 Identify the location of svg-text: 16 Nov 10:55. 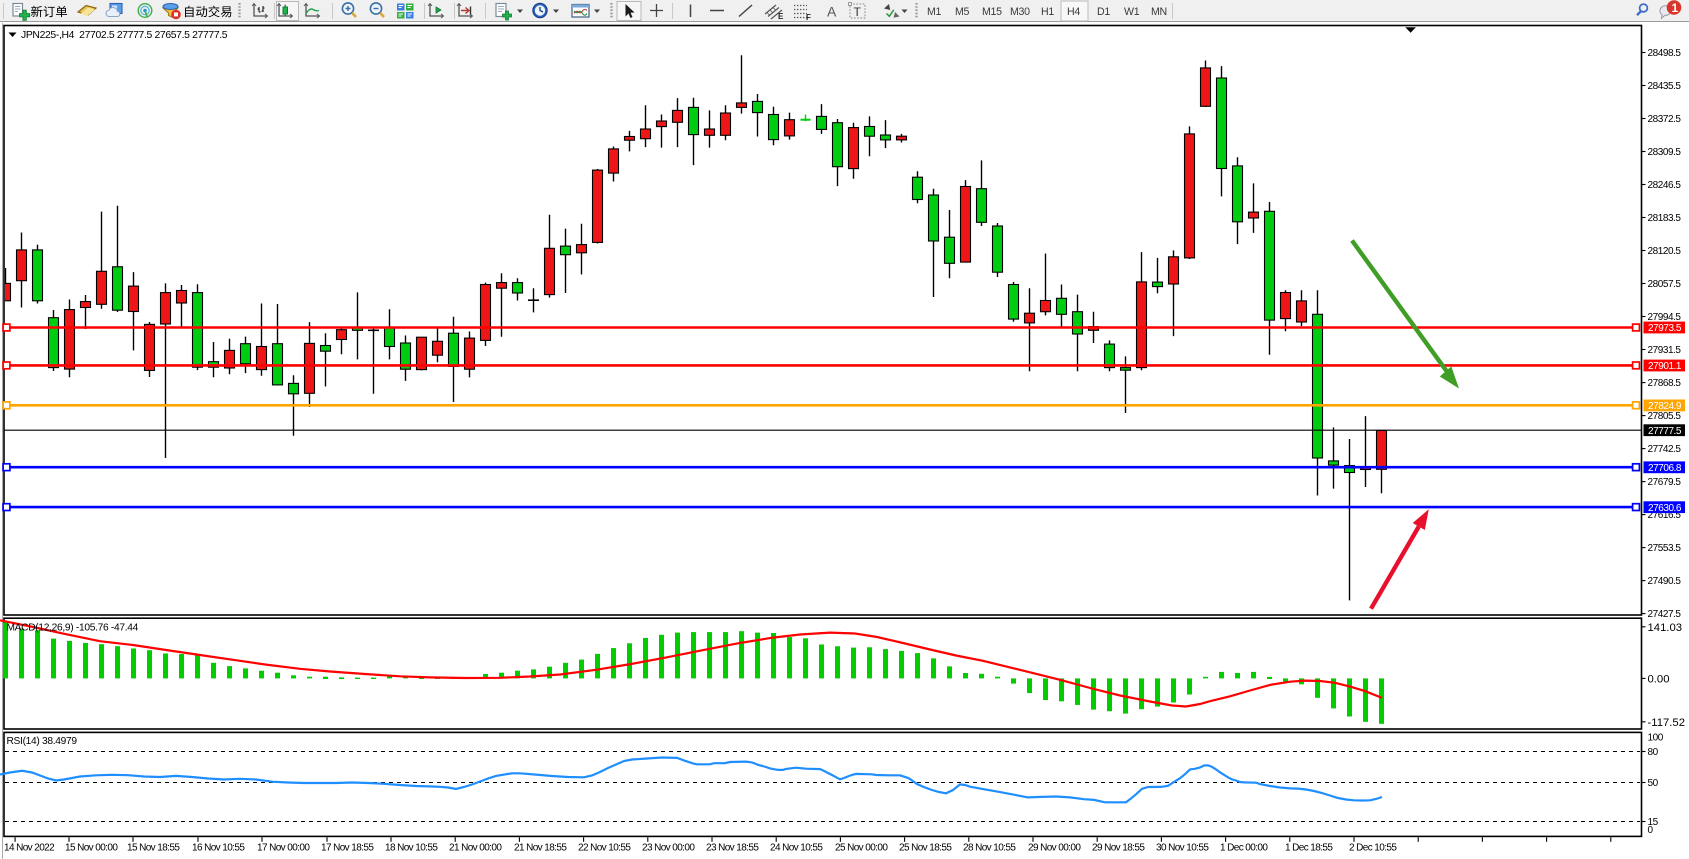
(218, 848).